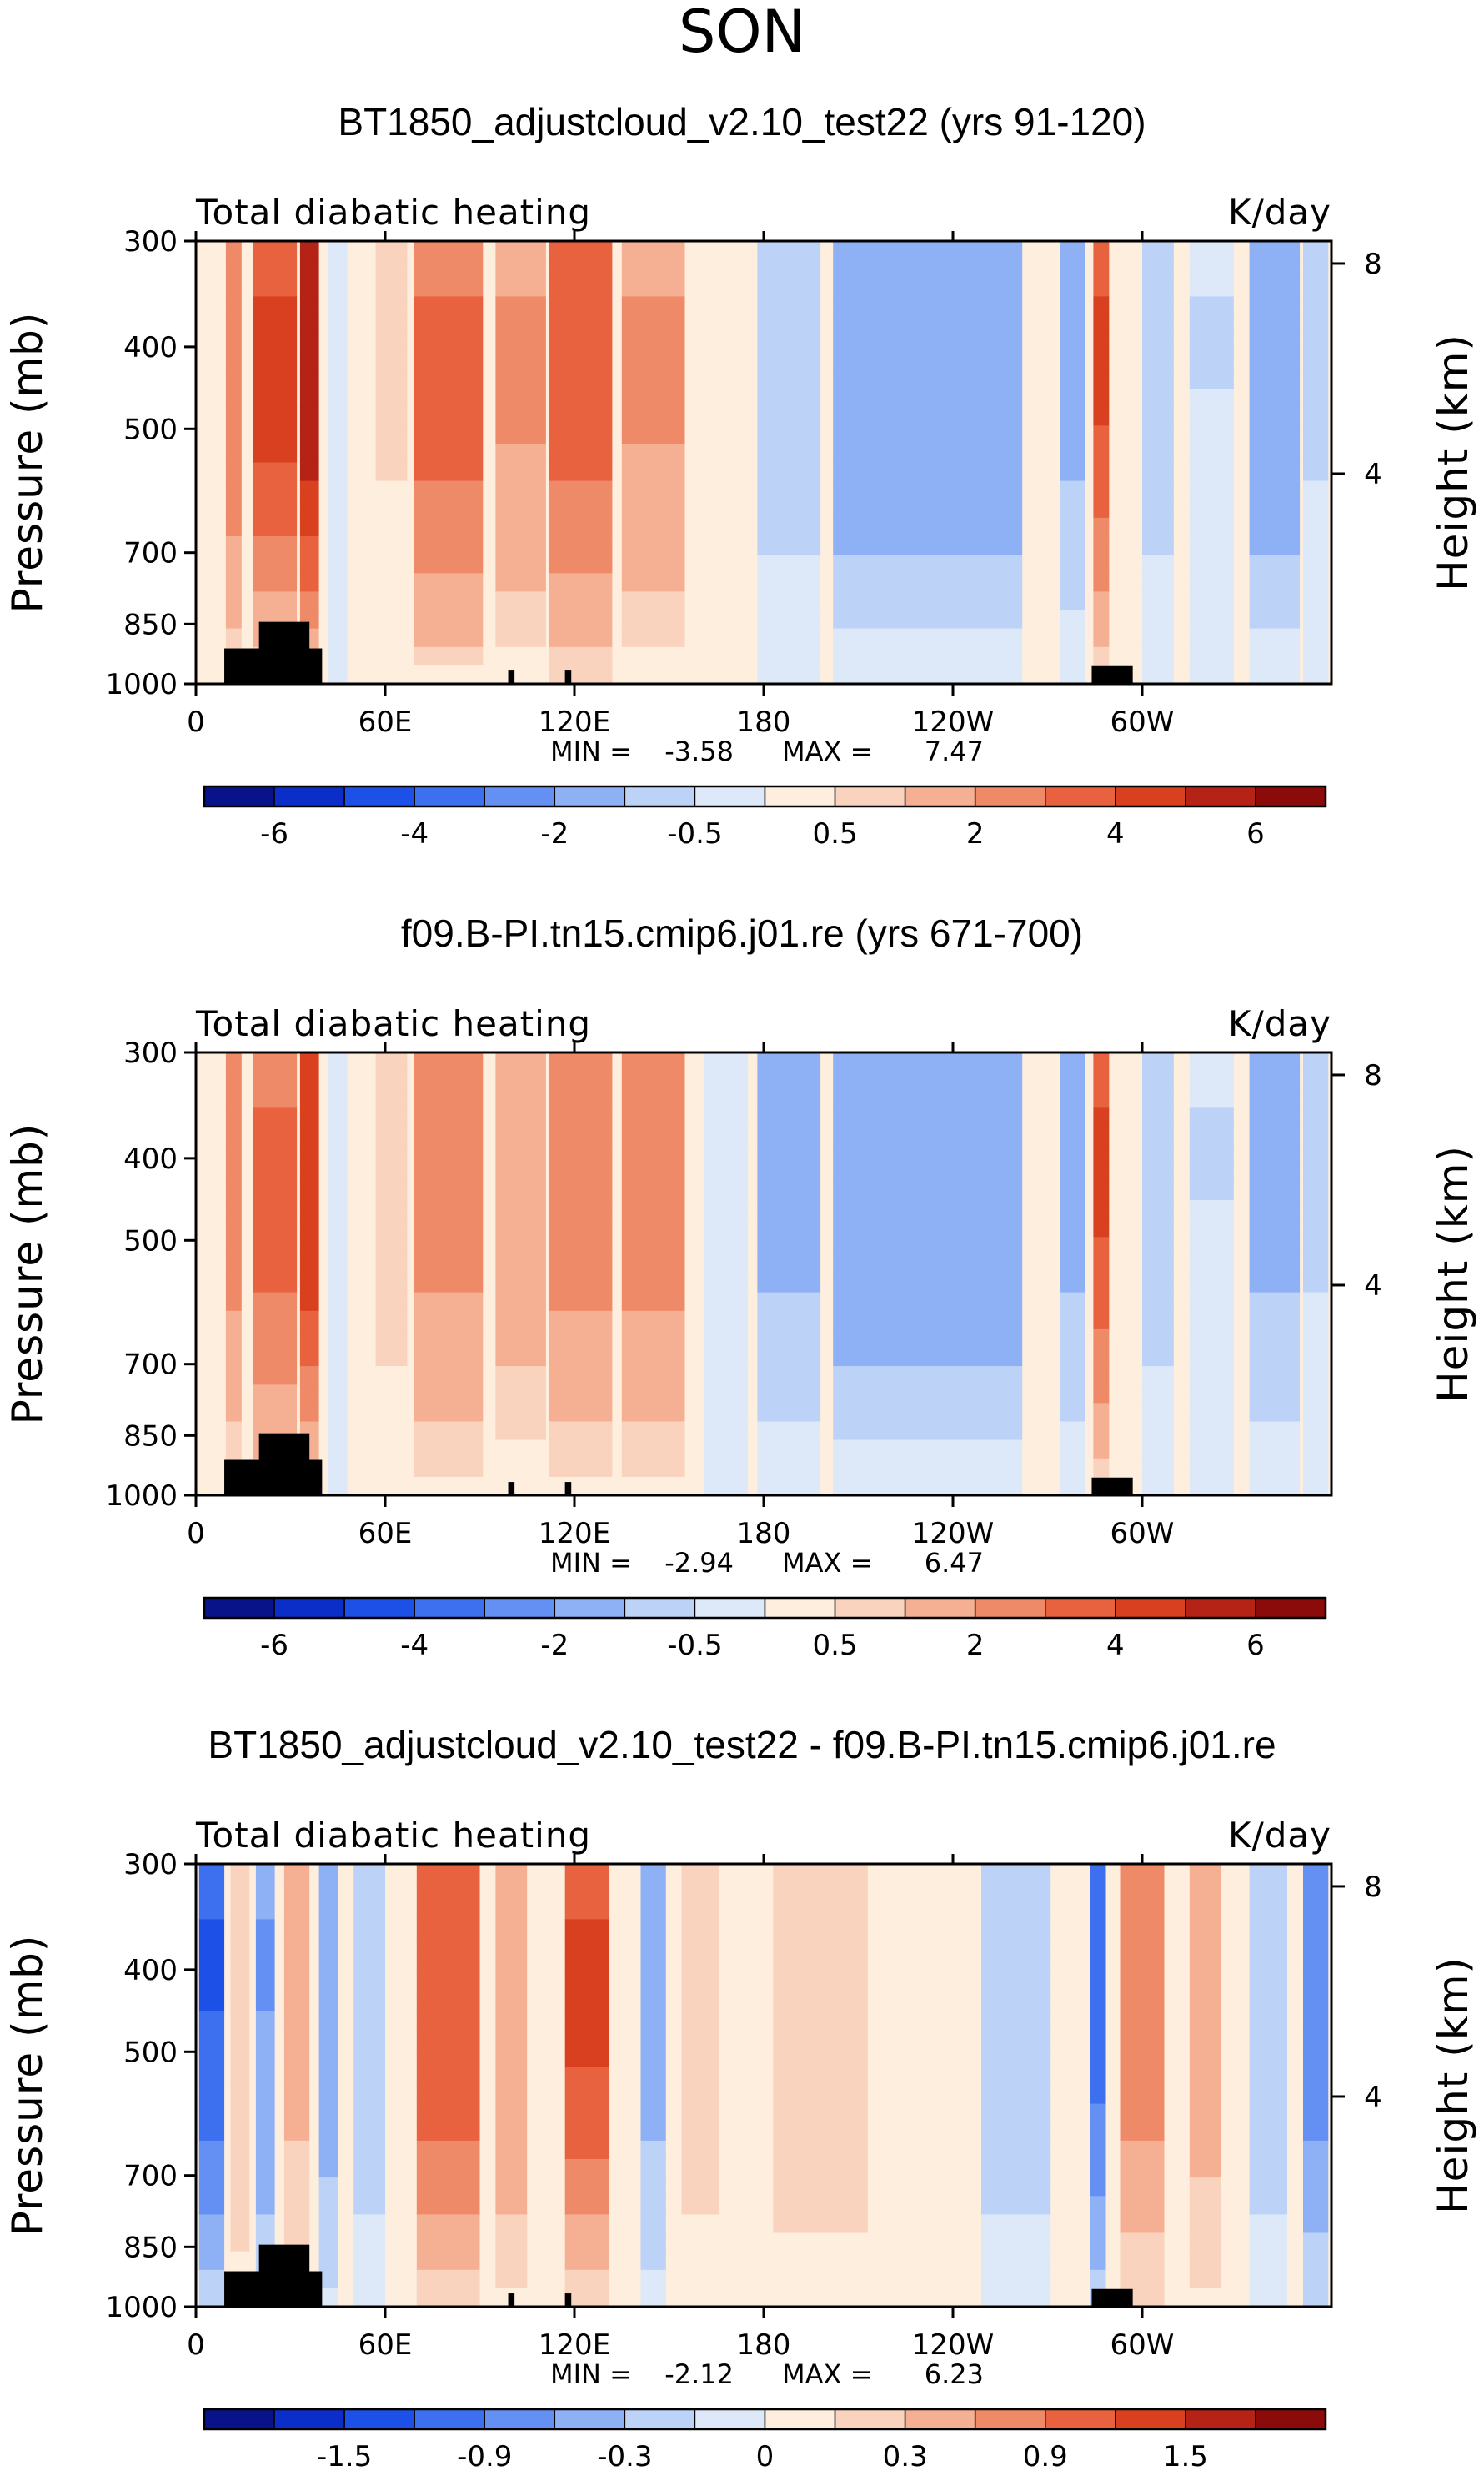 Image resolution: width=1484 pixels, height=2481 pixels. I want to click on units-label: K/day, so click(1279, 1023).